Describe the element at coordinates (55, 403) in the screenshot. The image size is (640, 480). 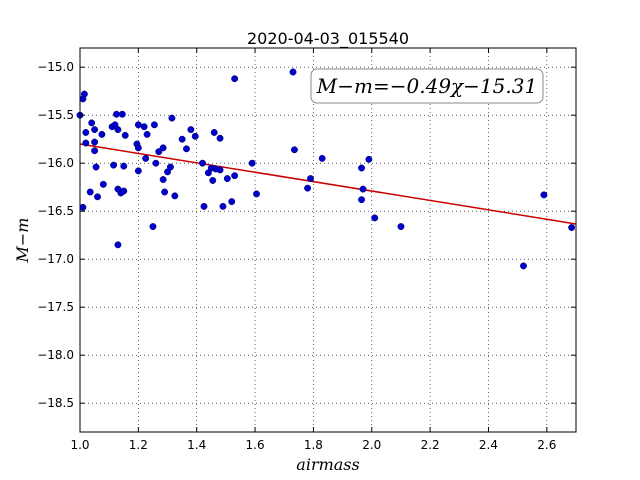
I see `y-tick-label: −18.5` at that location.